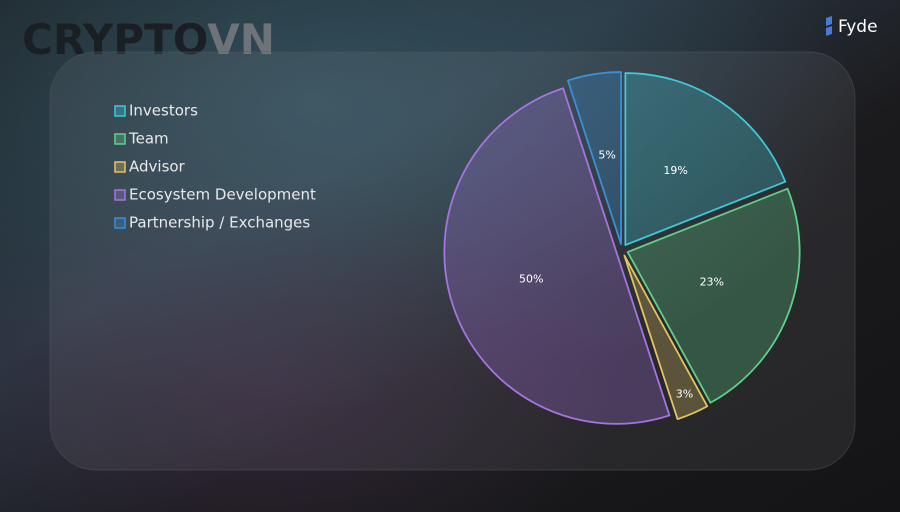 The height and width of the screenshot is (512, 900). I want to click on legend-label: Team, so click(148, 139).